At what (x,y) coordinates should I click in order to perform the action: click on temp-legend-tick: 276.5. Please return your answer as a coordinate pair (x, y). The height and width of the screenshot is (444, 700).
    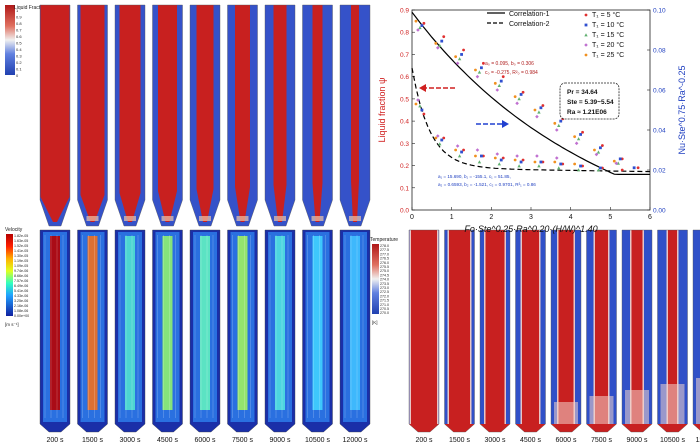
    Looking at the image, I should click on (384, 259).